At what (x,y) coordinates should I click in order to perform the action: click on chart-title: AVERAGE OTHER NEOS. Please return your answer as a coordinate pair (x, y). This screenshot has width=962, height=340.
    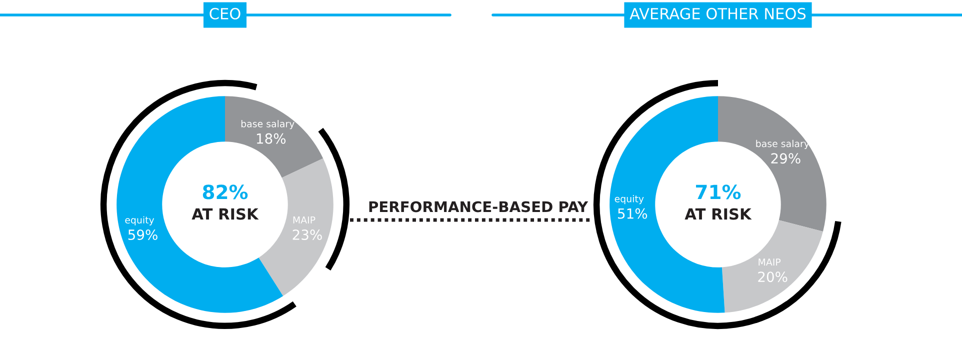
    Looking at the image, I should click on (718, 14).